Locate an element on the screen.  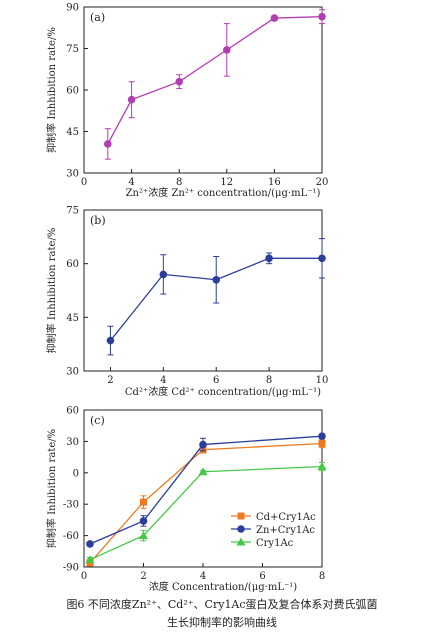
panel-label: (c) is located at coordinates (97, 420).